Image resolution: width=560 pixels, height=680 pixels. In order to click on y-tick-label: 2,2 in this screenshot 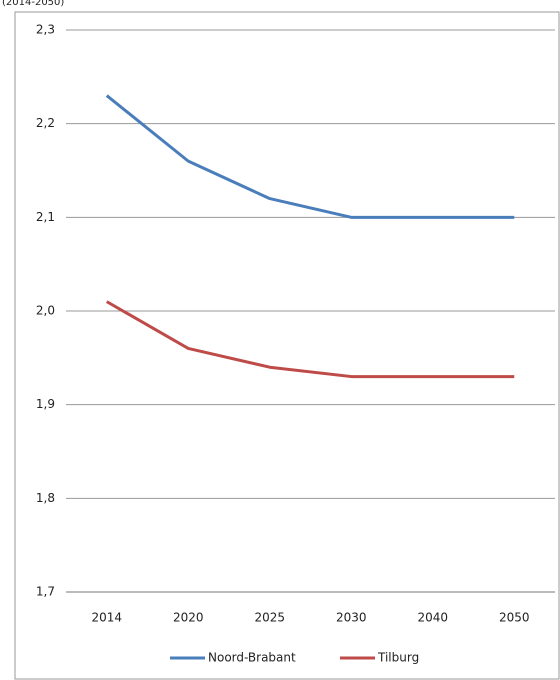, I will do `click(45, 123)`.